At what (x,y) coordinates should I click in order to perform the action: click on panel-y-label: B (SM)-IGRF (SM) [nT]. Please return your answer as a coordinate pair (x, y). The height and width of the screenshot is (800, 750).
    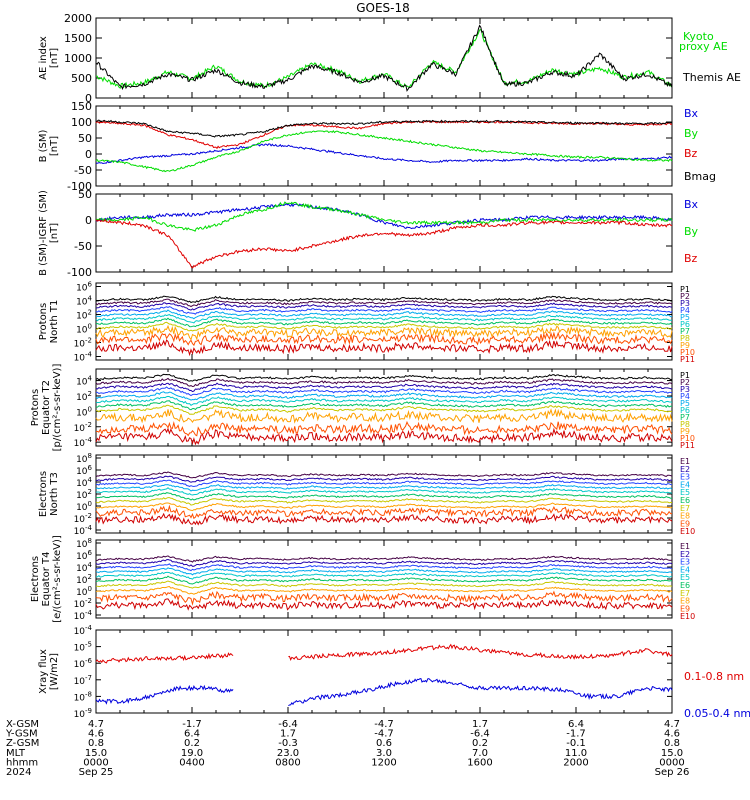
    Looking at the image, I should click on (49, 233).